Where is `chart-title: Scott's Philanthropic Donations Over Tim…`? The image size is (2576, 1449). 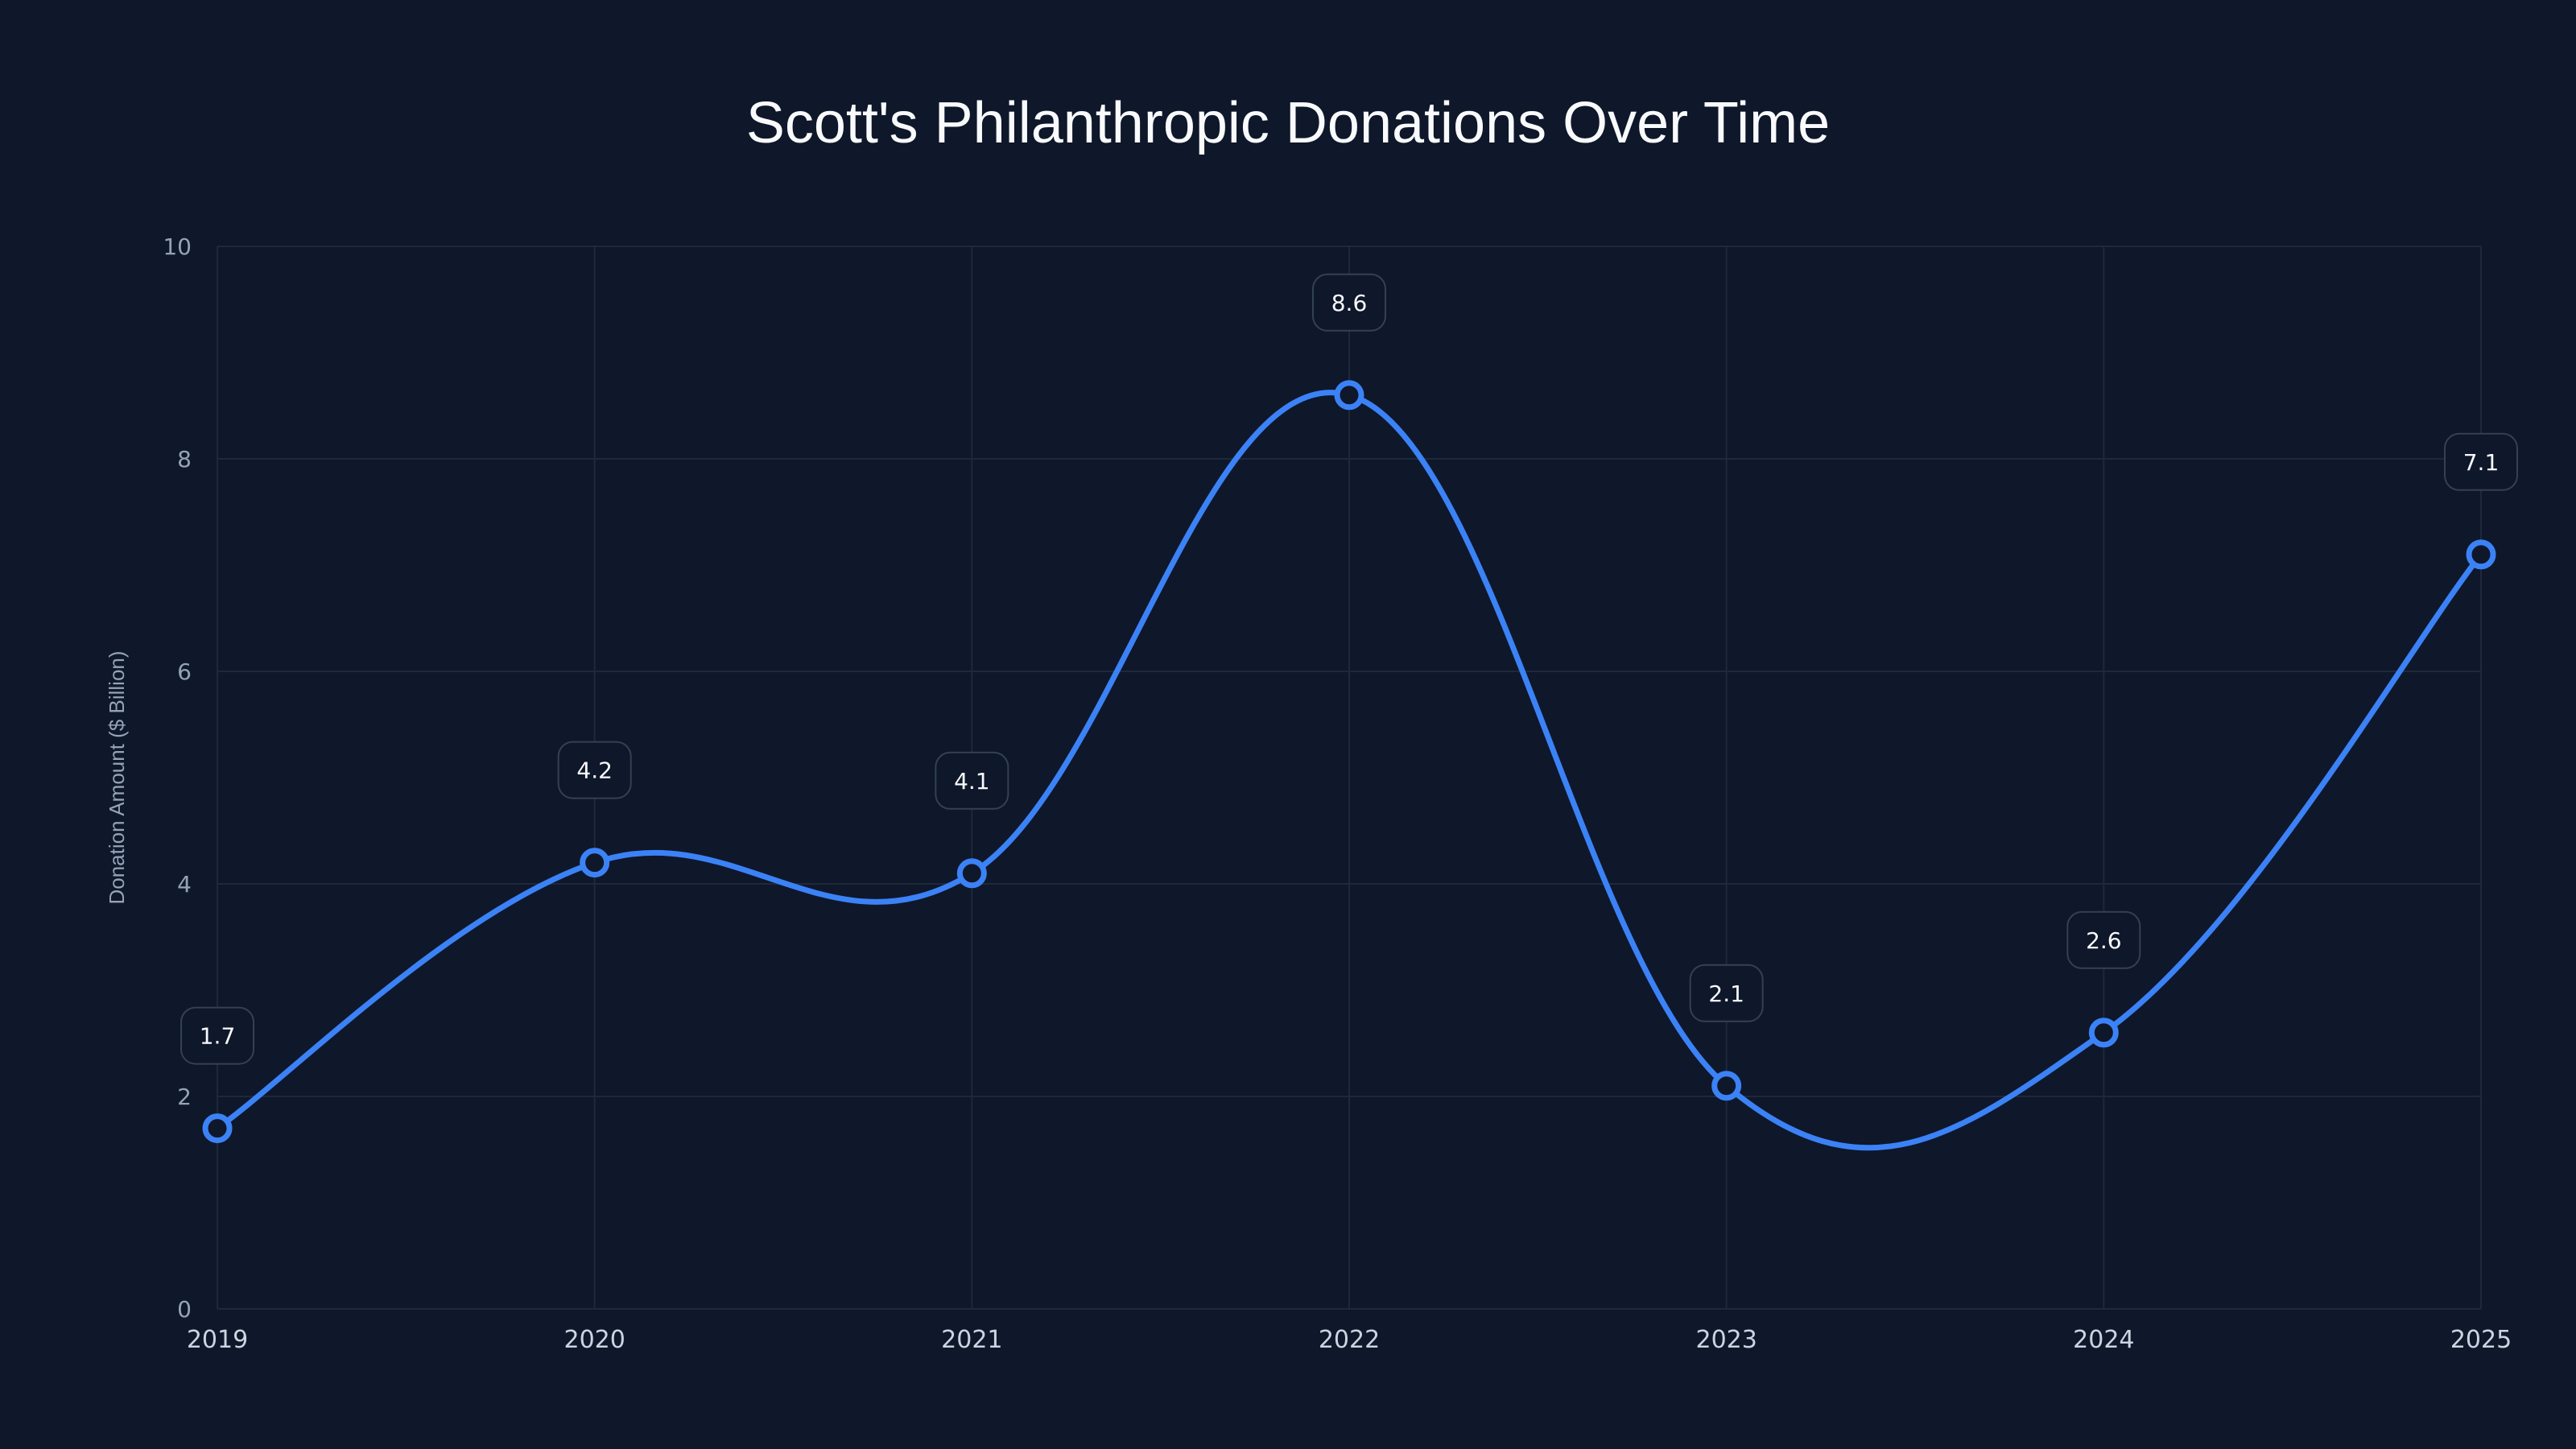
chart-title: Scott's Philanthropic Donations Over Tim… is located at coordinates (1288, 123).